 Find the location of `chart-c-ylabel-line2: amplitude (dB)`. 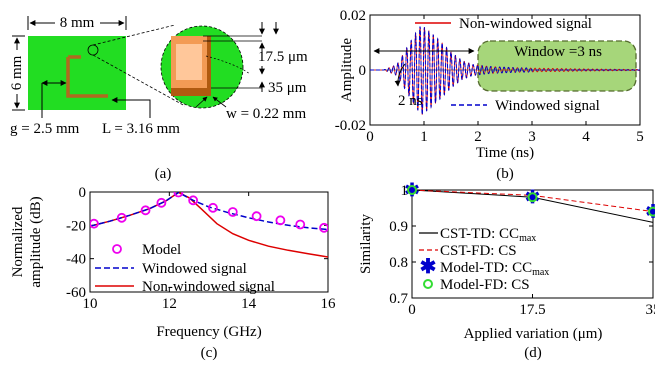

chart-c-ylabel-line2: amplitude (dB) is located at coordinates (36, 241).